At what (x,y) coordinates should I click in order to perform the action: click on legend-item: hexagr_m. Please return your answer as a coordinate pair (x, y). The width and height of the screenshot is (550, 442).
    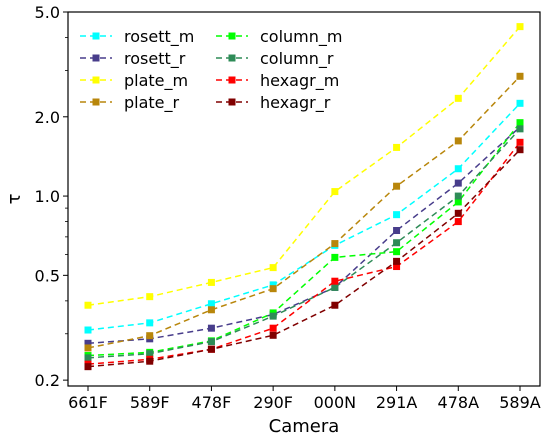
    Looking at the image, I should click on (277, 81).